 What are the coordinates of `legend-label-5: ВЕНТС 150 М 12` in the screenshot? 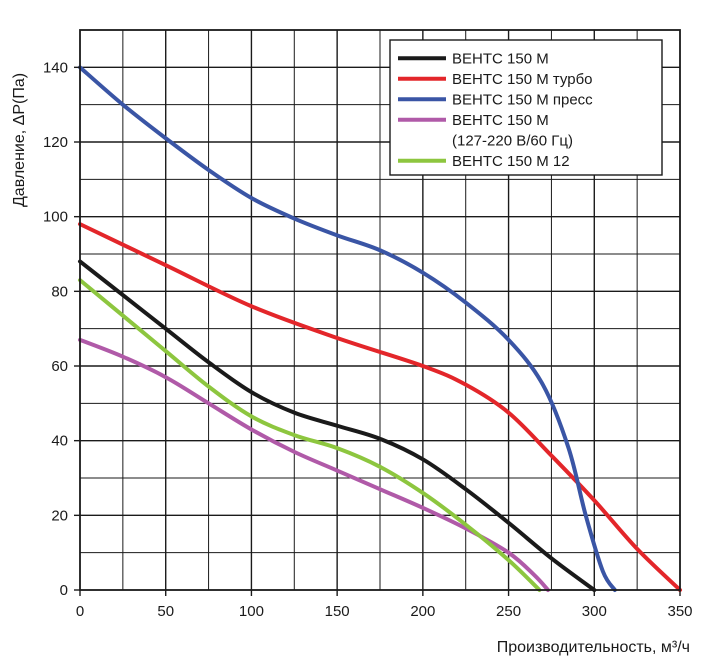 It's located at (511, 161).